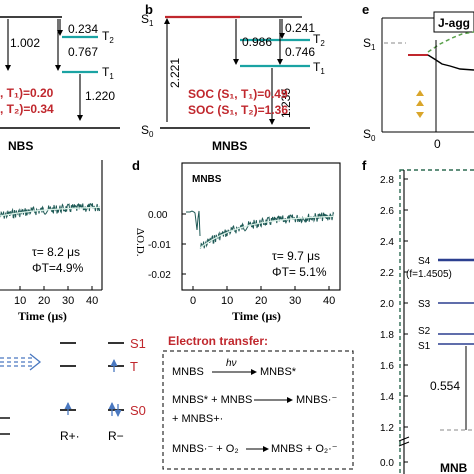  Describe the element at coordinates (278, 372) in the screenshot. I see `reaction1-right: MNBS*` at that location.